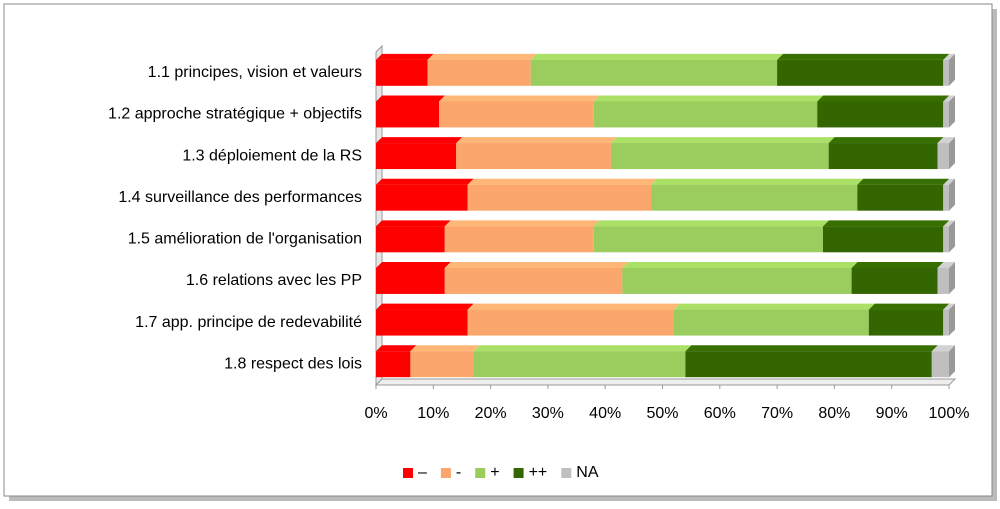  What do you see at coordinates (777, 413) in the screenshot?
I see `x-tick-label: 70%` at bounding box center [777, 413].